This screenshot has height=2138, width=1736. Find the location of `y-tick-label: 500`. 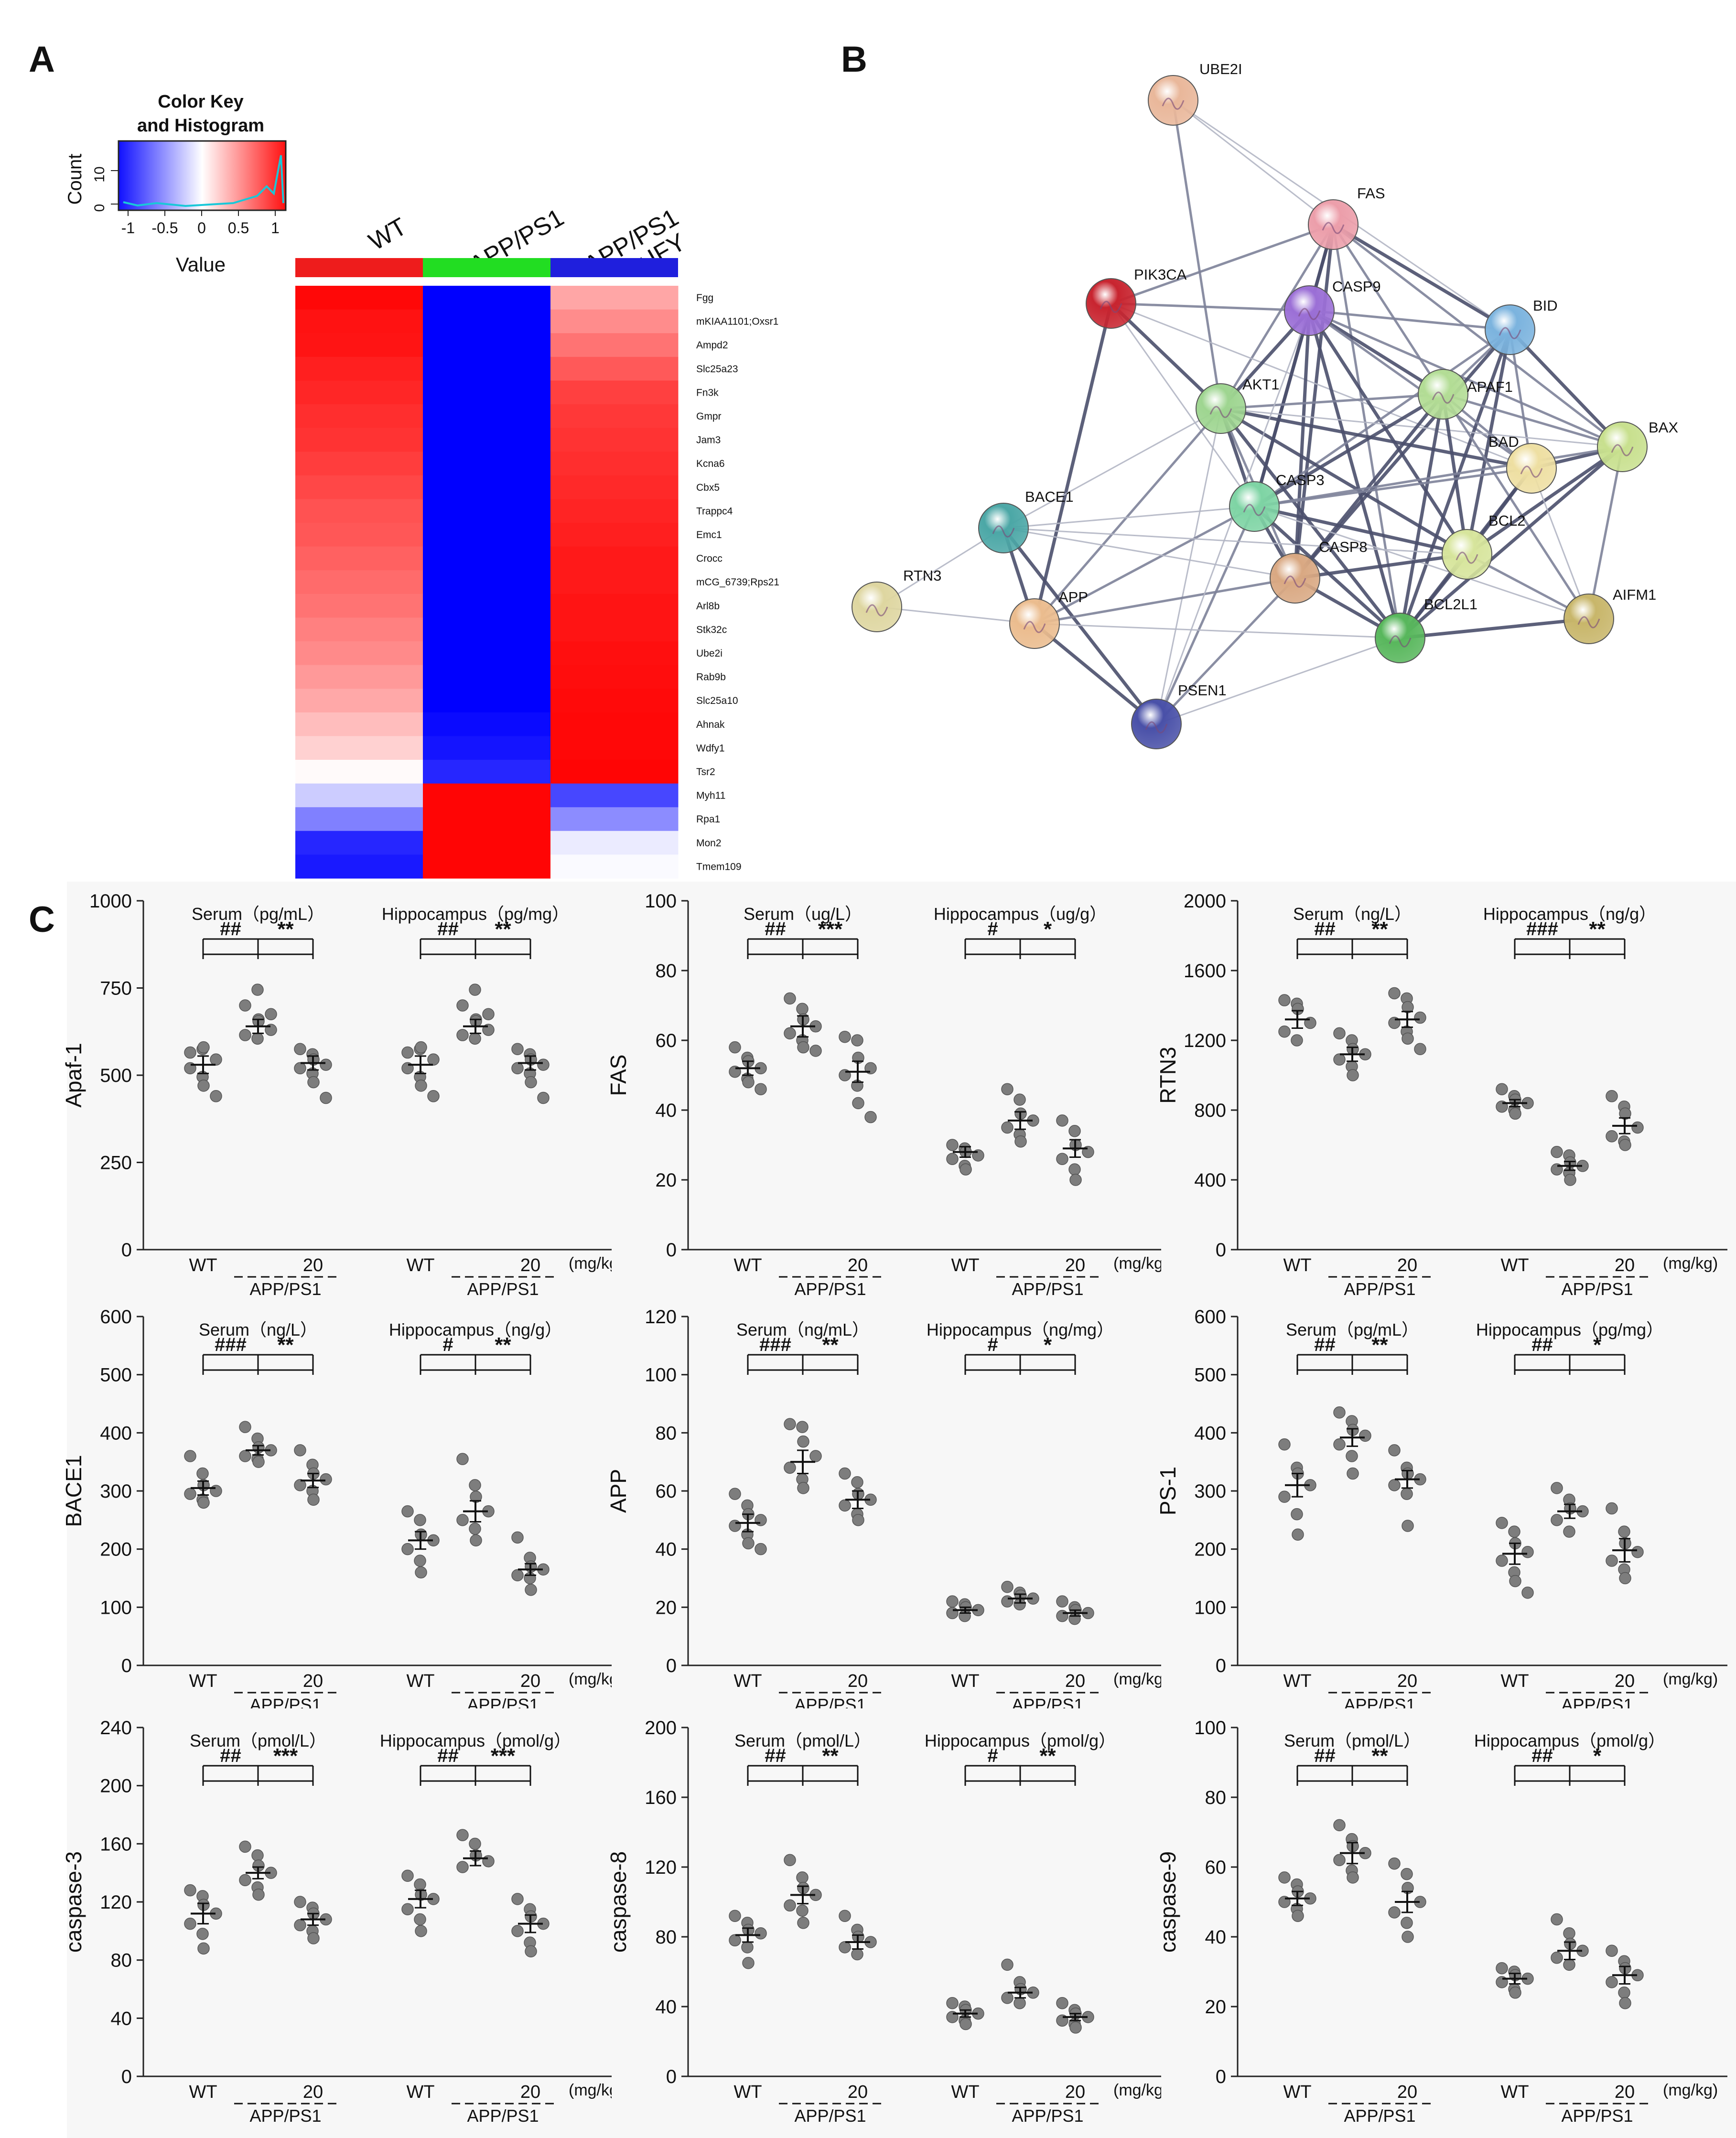

y-tick-label: 500 is located at coordinates (116, 1075).